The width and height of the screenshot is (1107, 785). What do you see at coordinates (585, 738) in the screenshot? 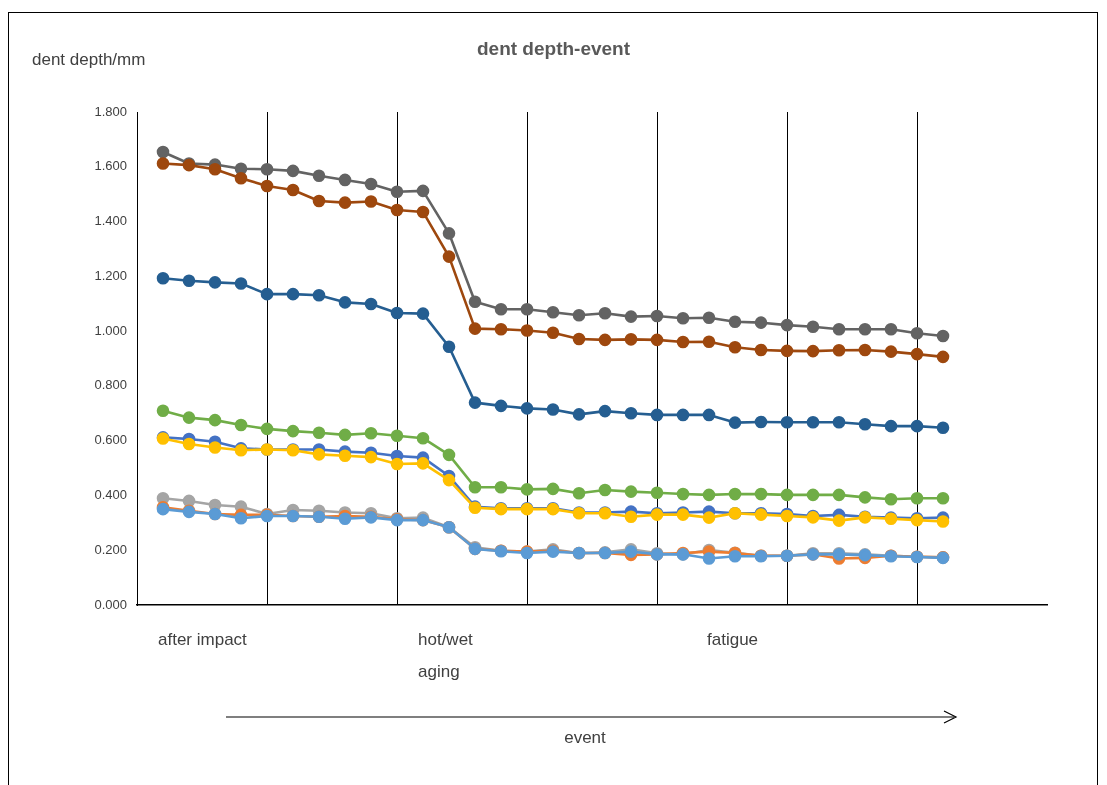
I see `text: event` at bounding box center [585, 738].